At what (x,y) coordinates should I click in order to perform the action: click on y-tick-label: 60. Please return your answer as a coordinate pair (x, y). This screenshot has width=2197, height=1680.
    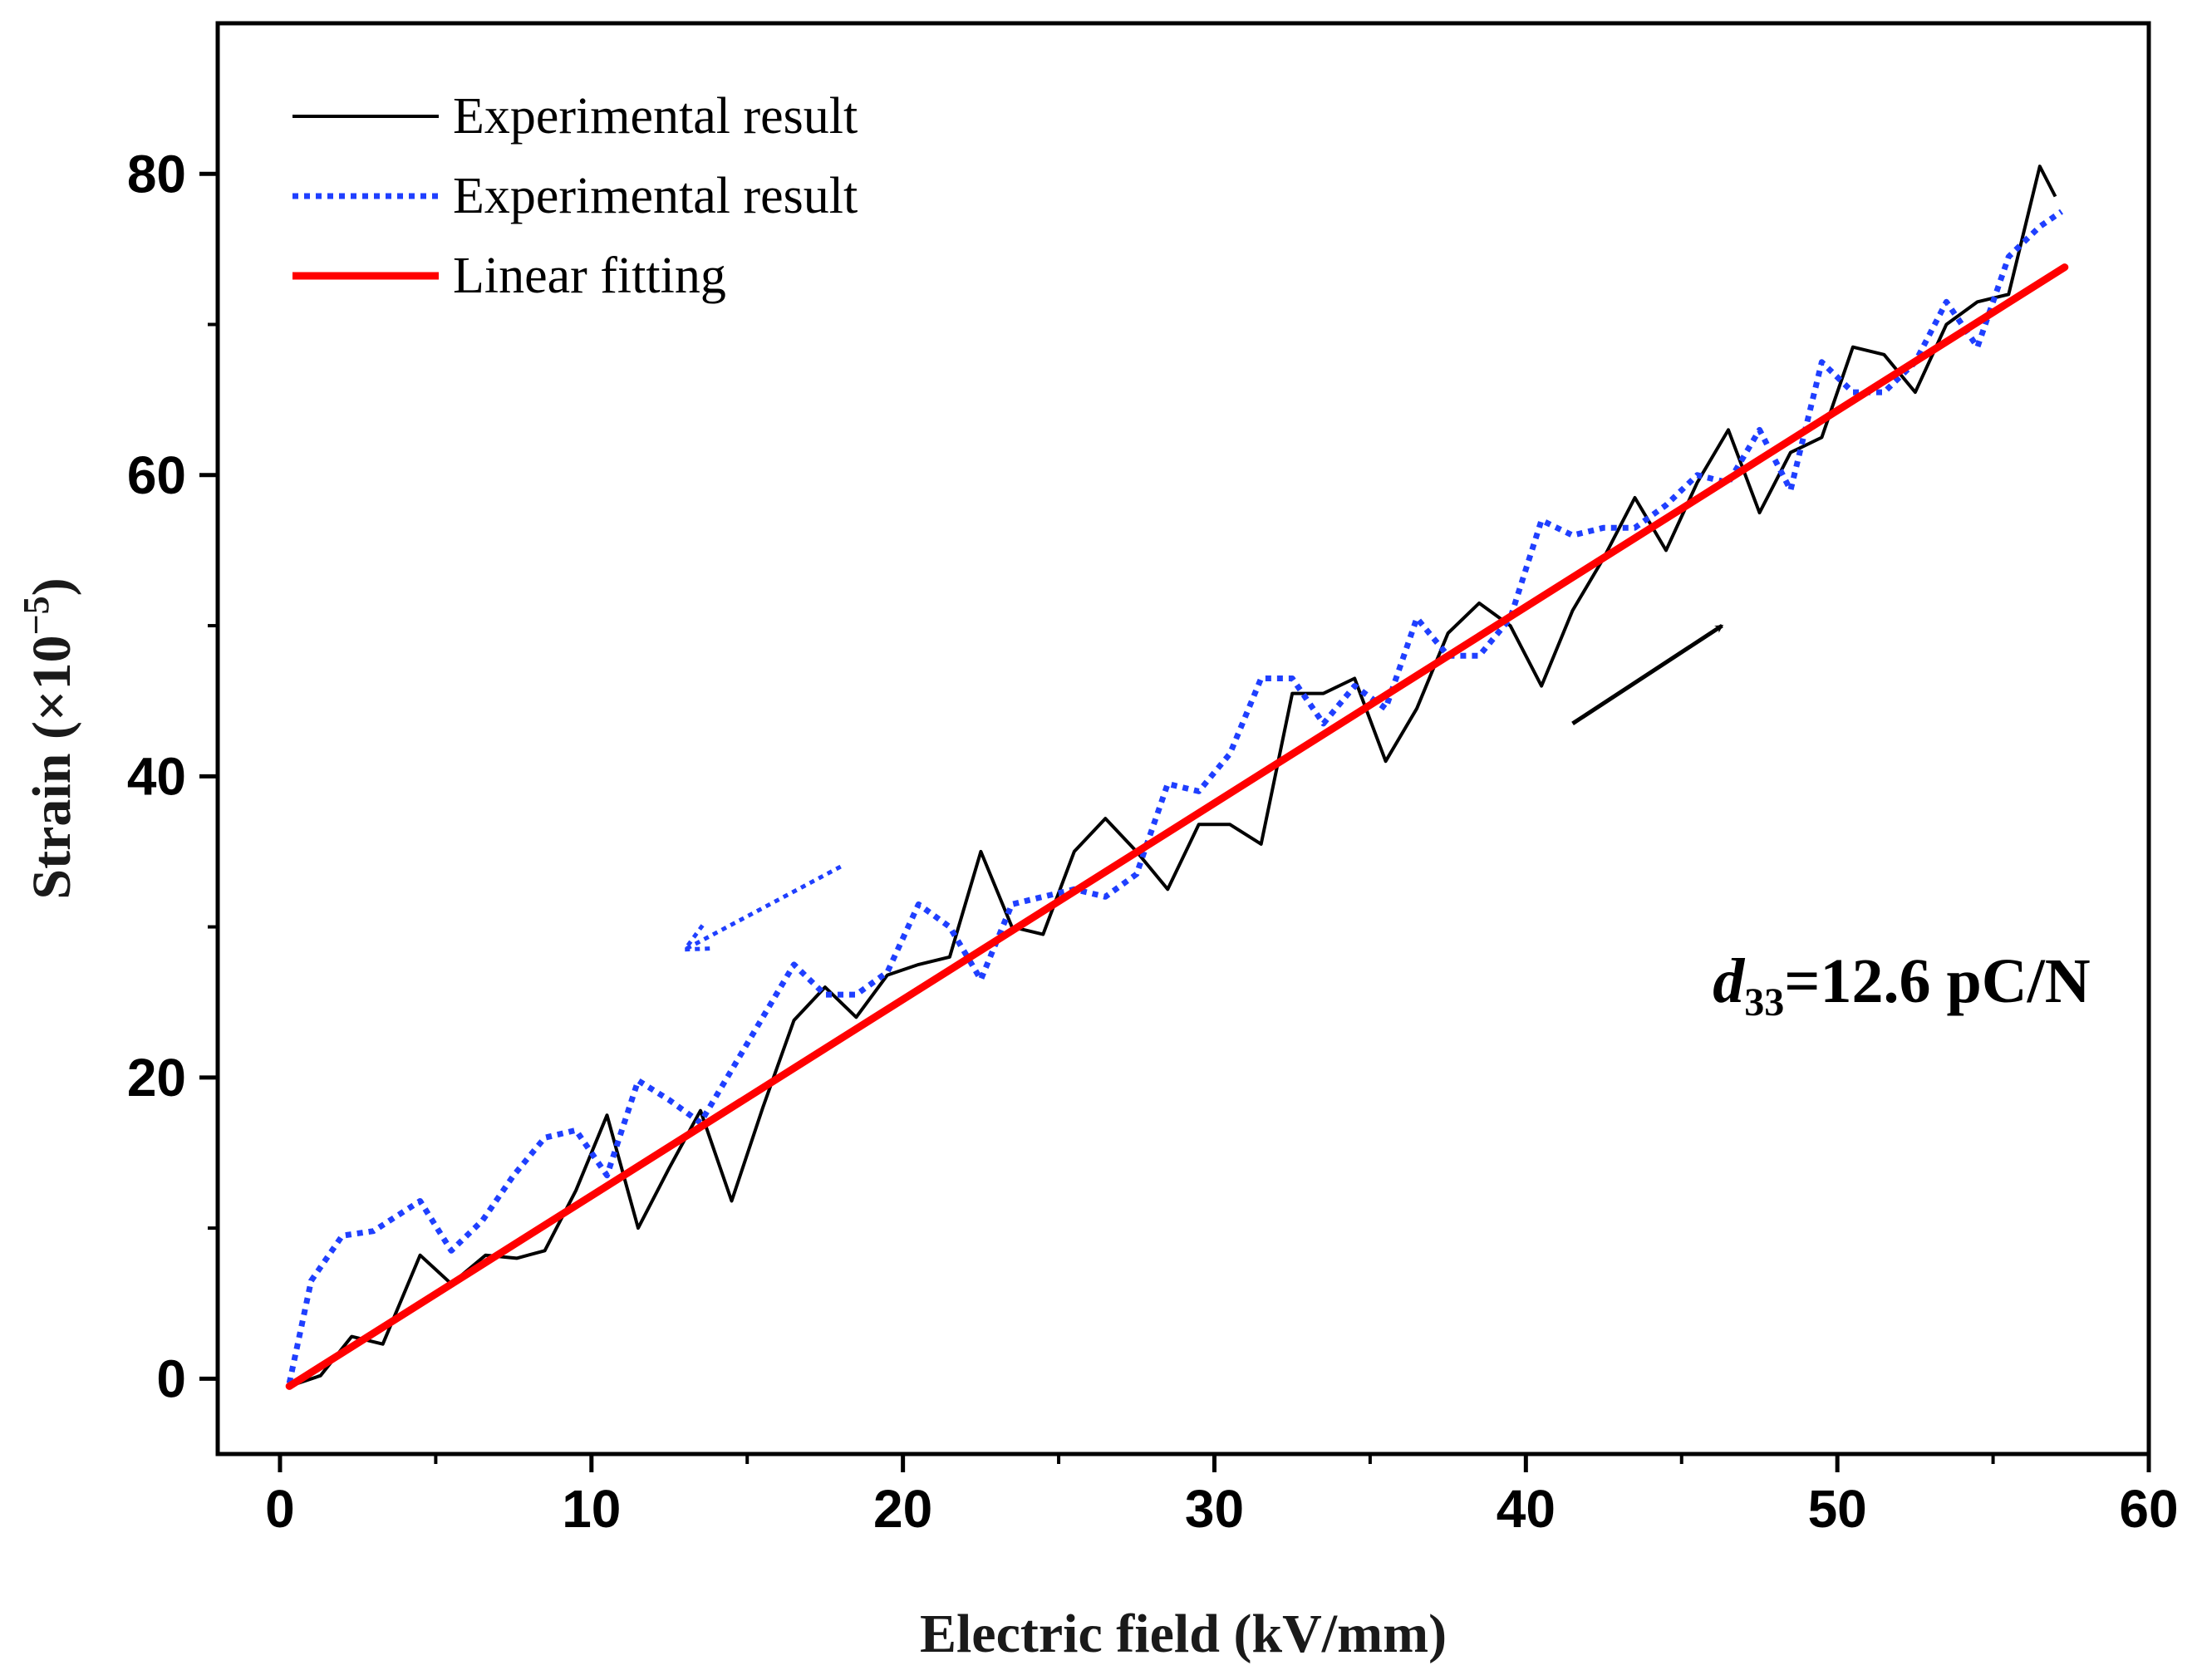
    Looking at the image, I should click on (156, 475).